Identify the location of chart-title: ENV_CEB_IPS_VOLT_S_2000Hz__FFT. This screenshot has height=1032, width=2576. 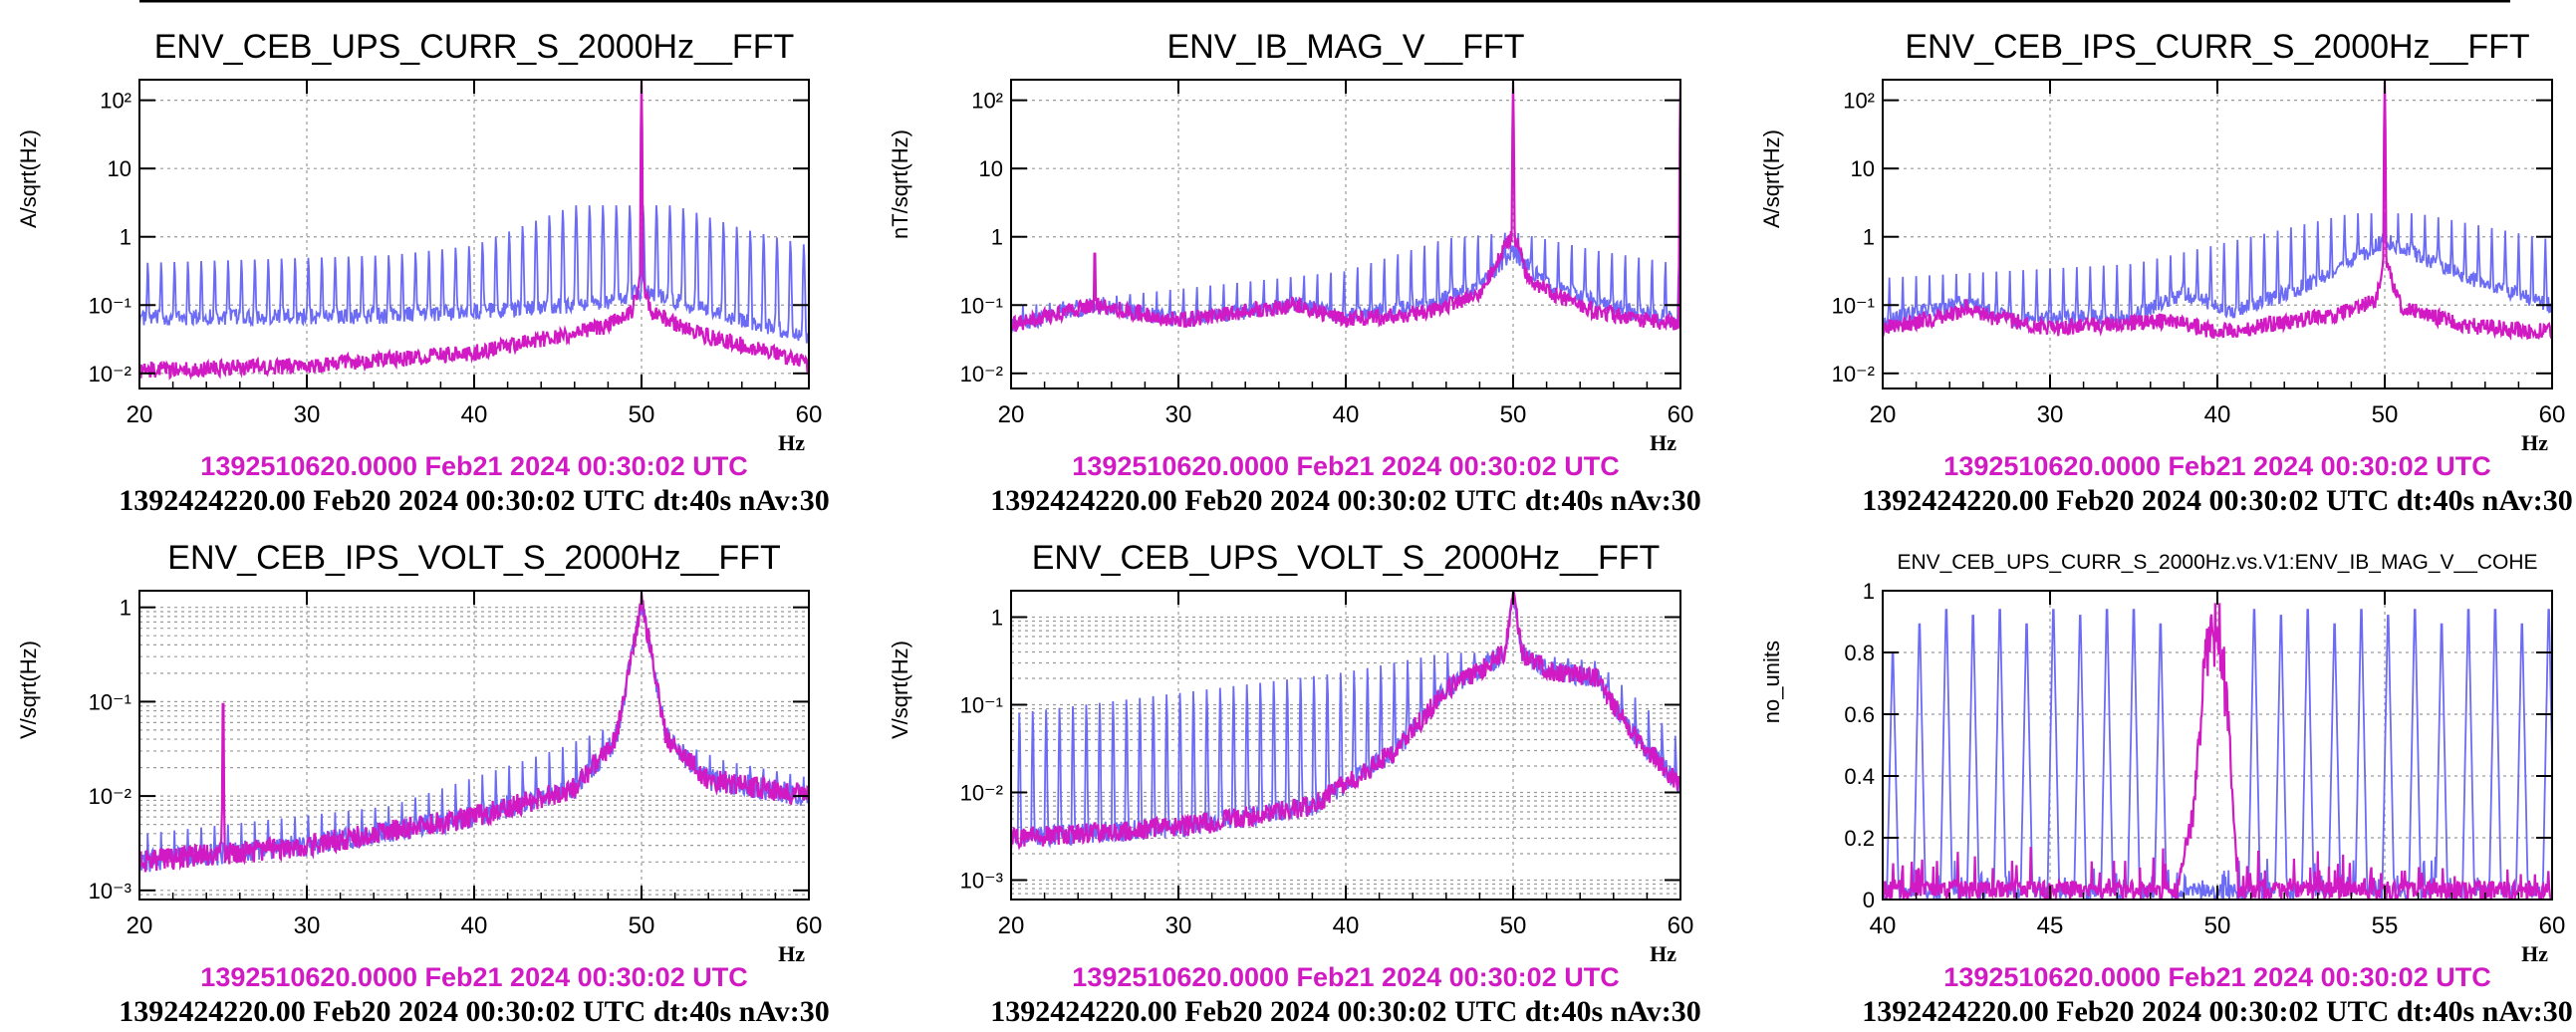
(473, 558).